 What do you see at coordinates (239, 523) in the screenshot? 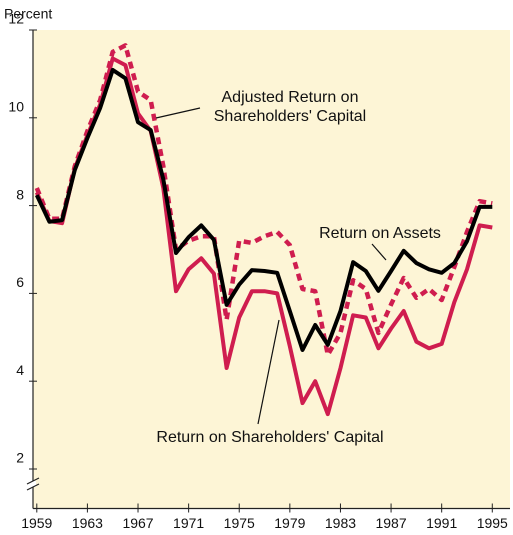
I see `x-tick-label: 1975` at bounding box center [239, 523].